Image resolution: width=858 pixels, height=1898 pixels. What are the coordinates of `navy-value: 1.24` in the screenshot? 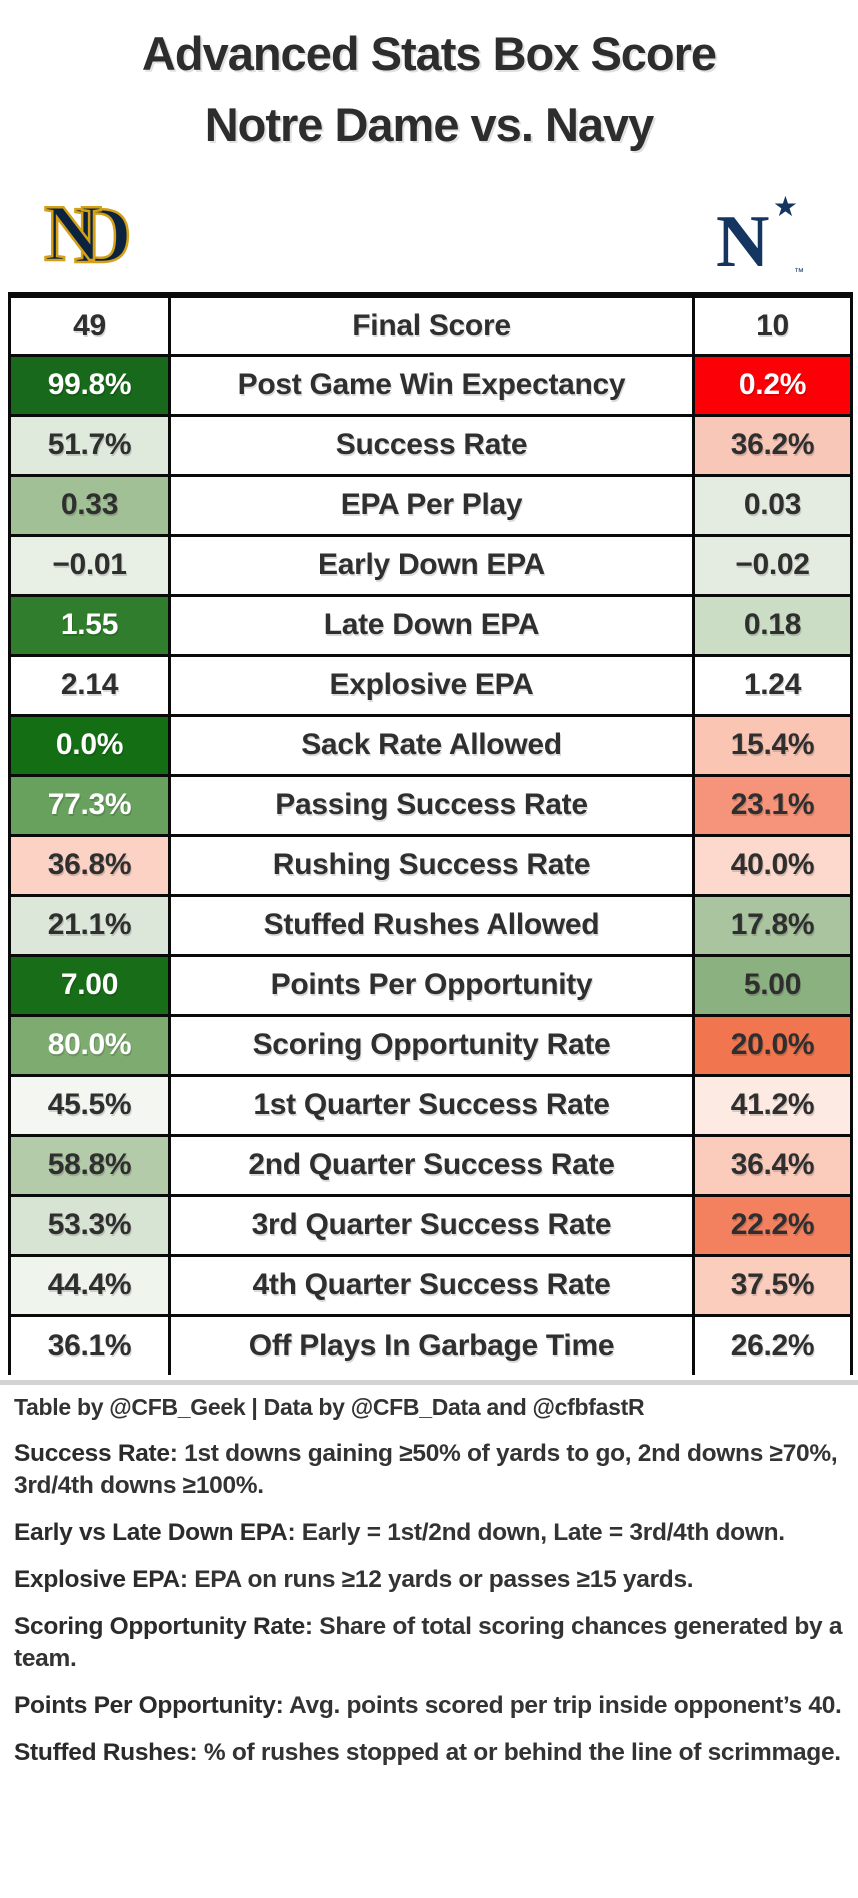 It's located at (772, 685).